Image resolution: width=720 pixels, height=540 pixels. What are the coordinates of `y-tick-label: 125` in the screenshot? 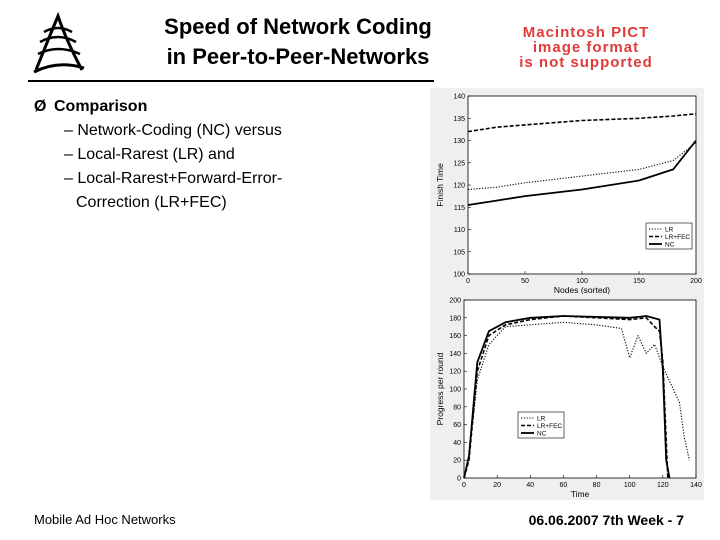 It's located at (459, 163).